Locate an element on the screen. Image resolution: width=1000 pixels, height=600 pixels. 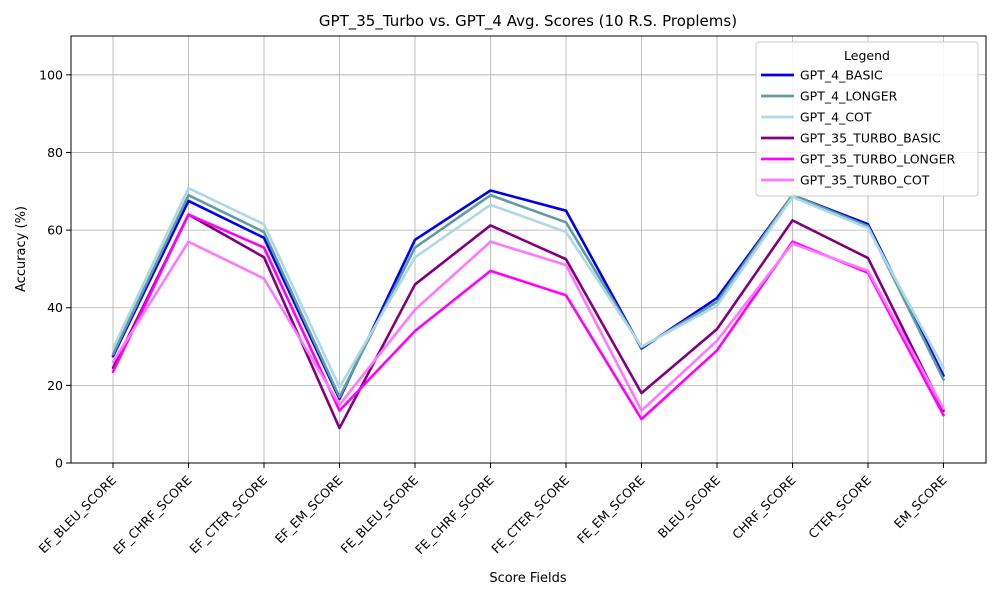
y-tick-label: 20 is located at coordinates (55, 385).